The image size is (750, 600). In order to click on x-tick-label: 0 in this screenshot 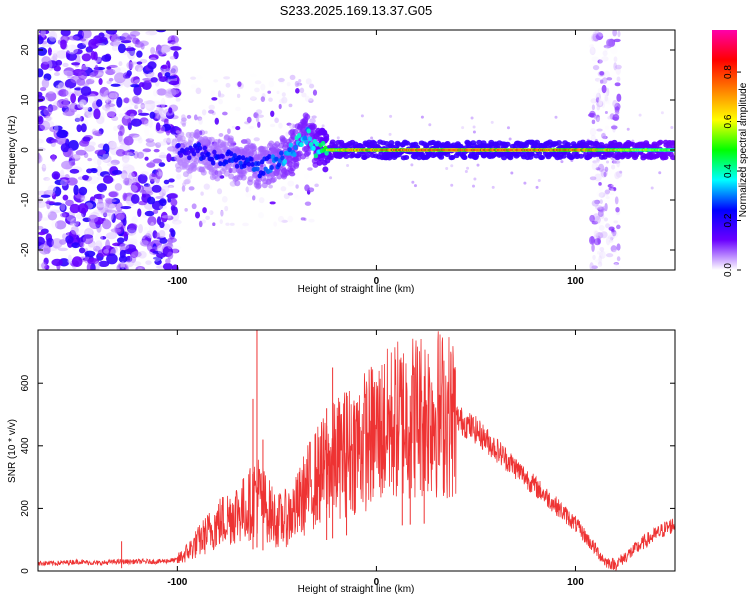, I will do `click(377, 582)`.